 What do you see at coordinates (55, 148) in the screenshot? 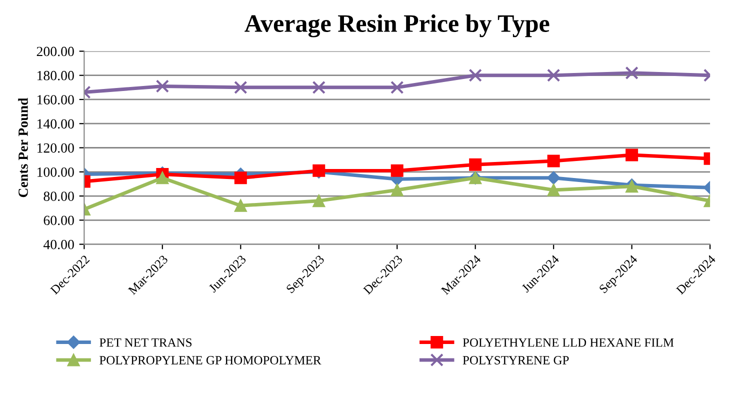
I see `y-tick-label: 120.00` at bounding box center [55, 148].